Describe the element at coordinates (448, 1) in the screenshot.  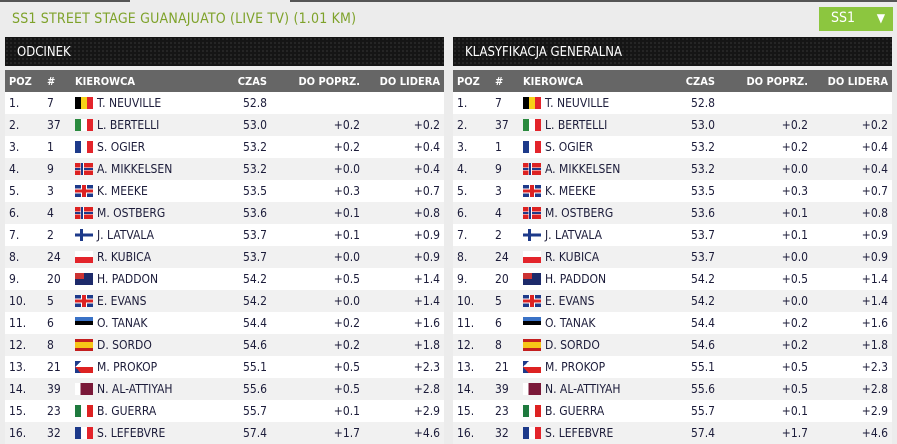
I see `top-border` at that location.